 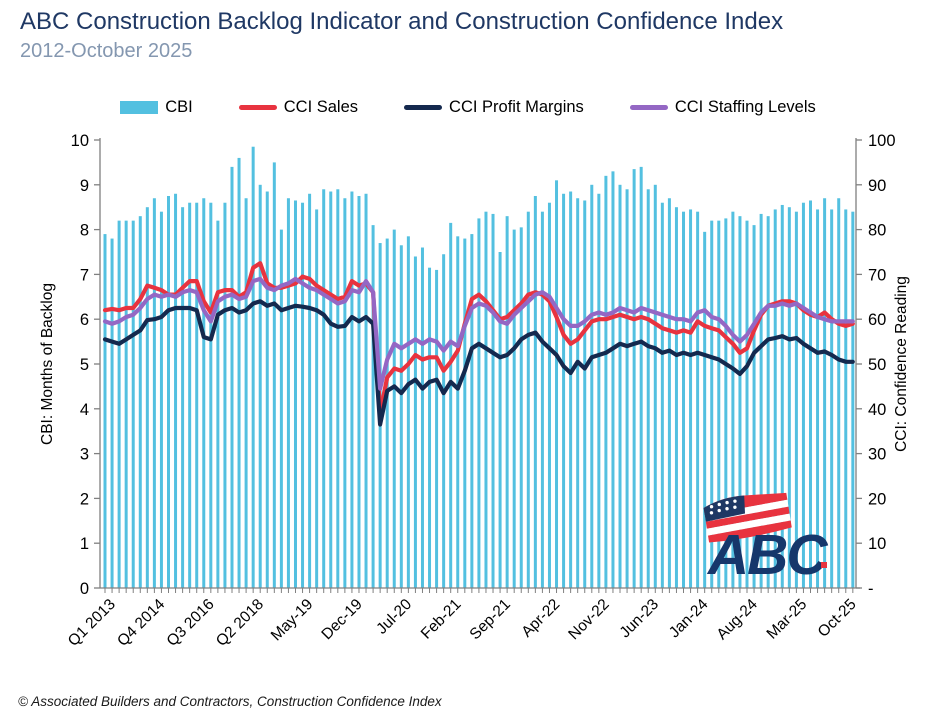 I want to click on svg-text: May-19, so click(x=292, y=620).